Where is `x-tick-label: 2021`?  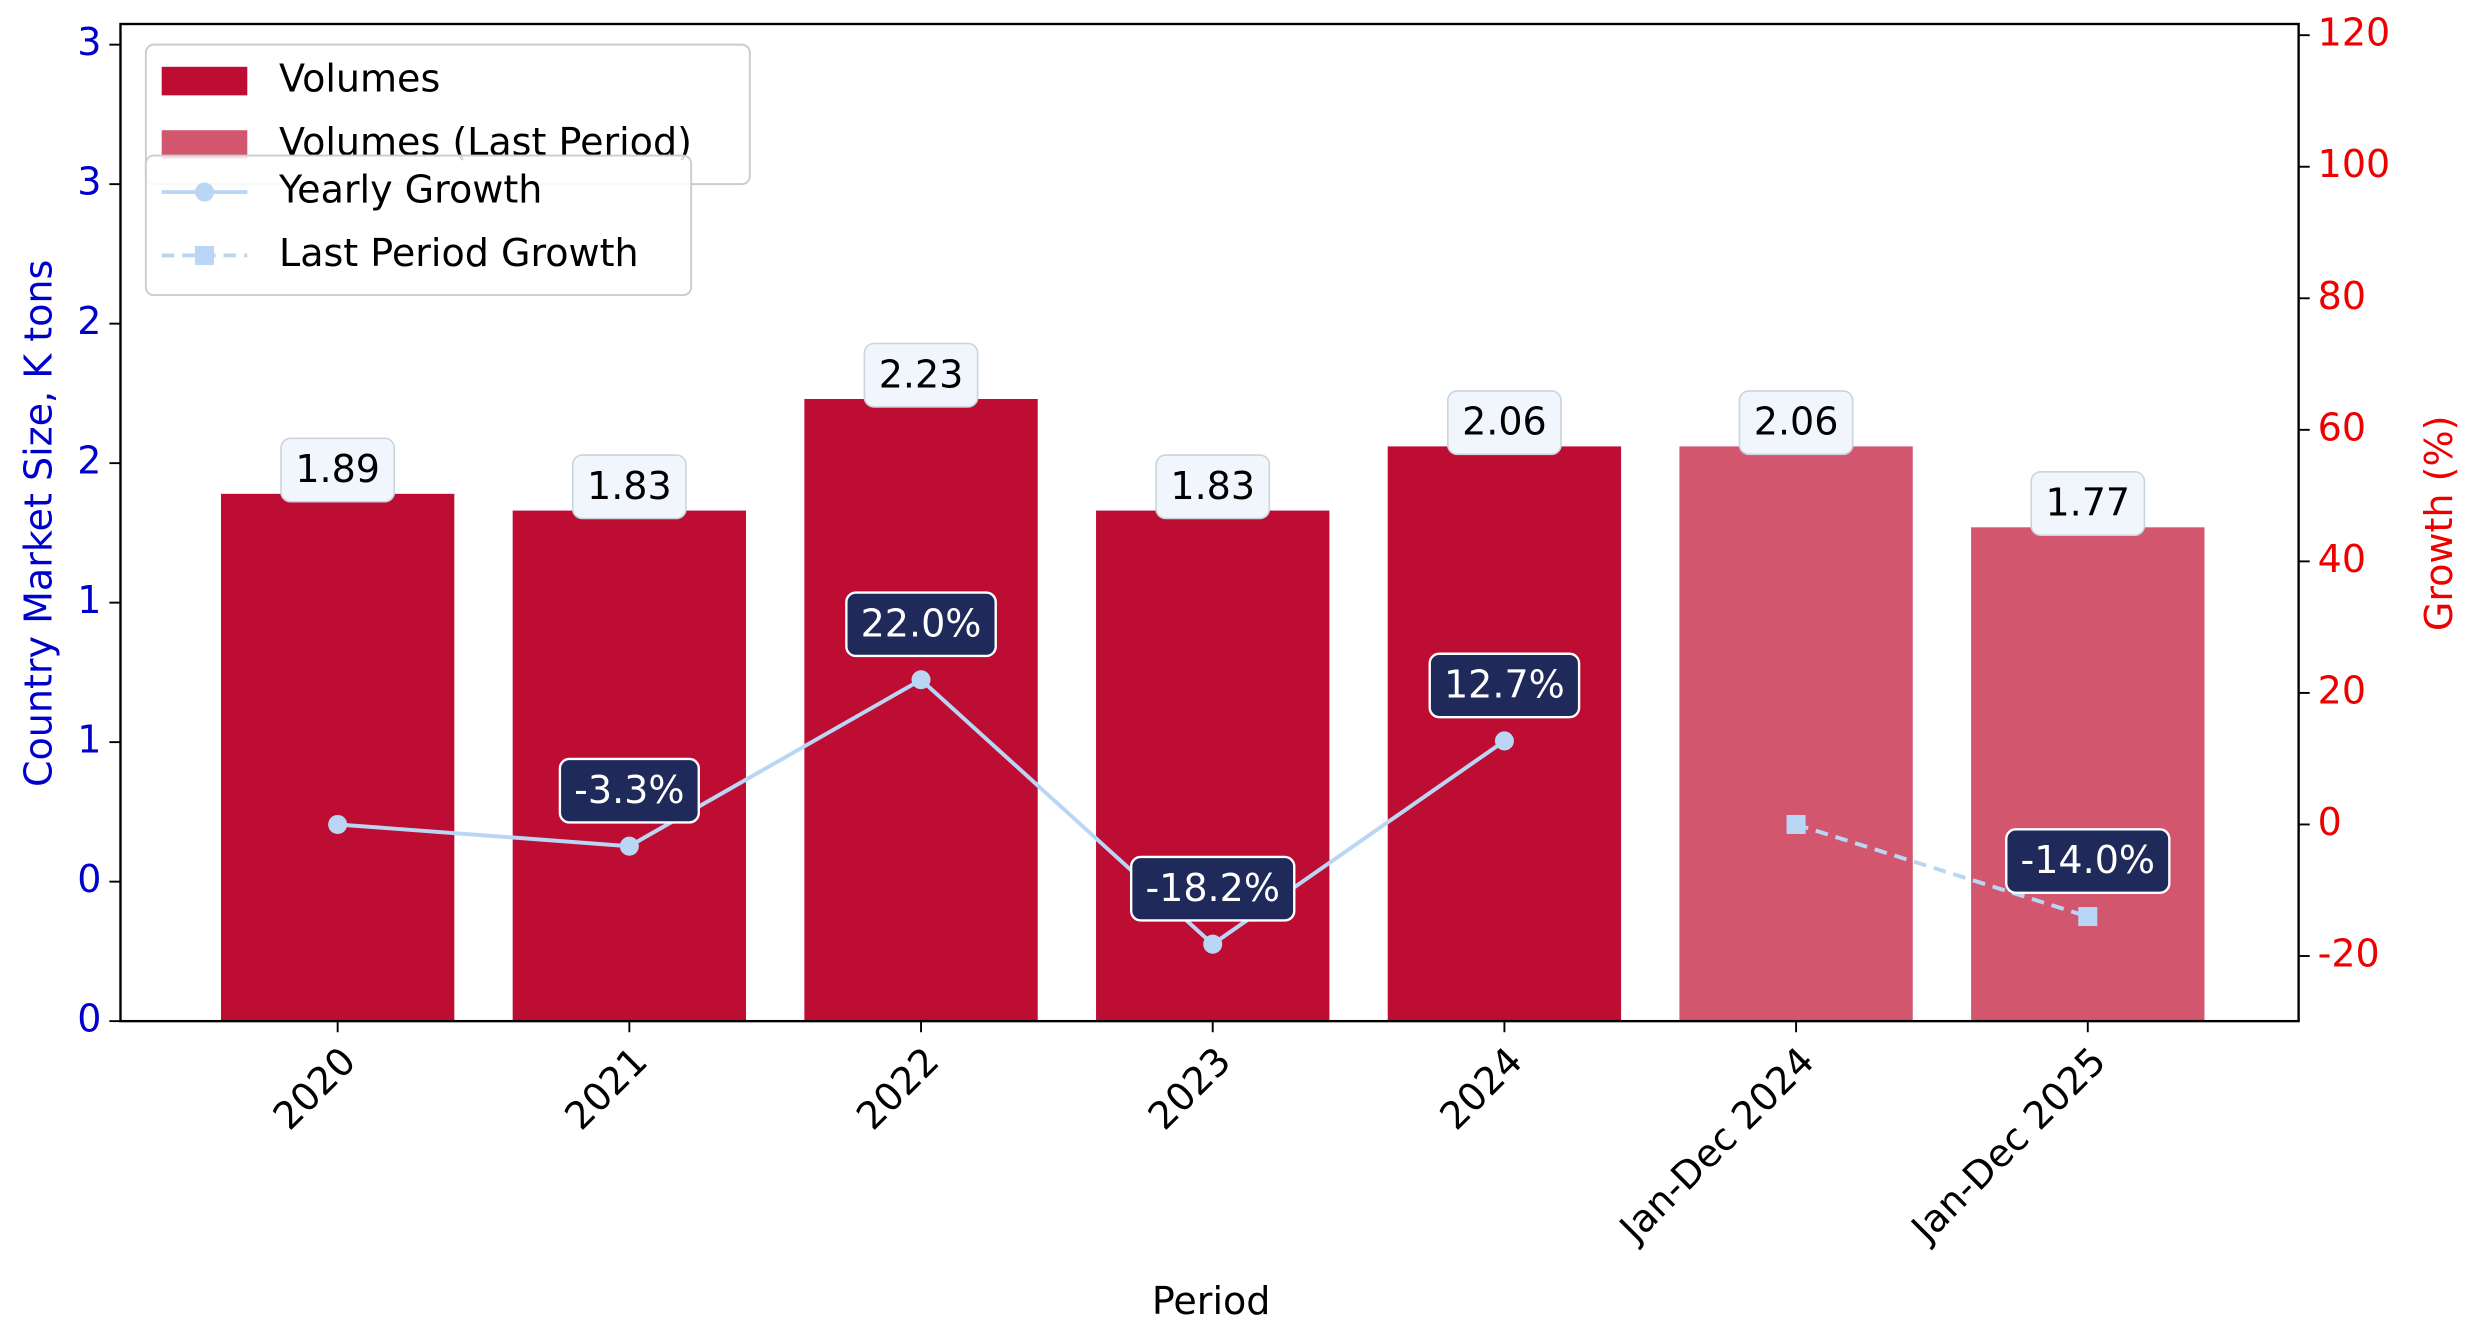 x-tick-label: 2021 is located at coordinates (606, 1089).